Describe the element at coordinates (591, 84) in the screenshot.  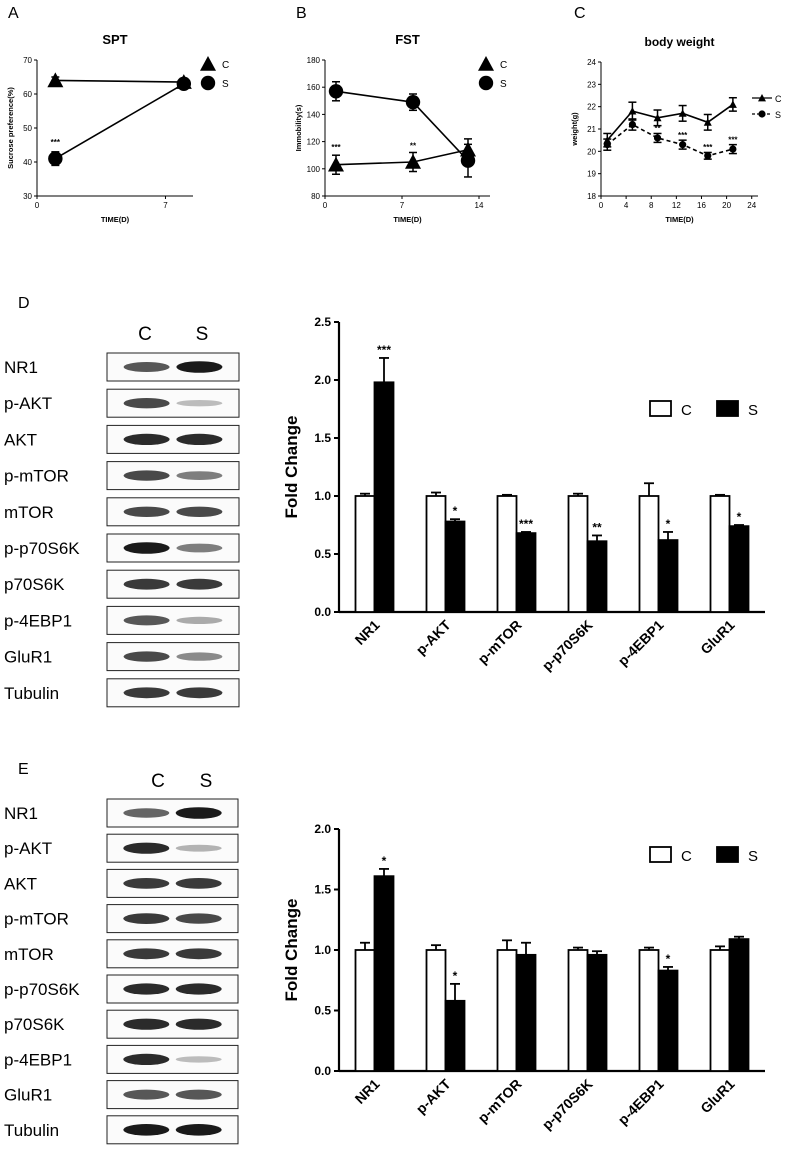
I see `y-tick-label: 23` at that location.